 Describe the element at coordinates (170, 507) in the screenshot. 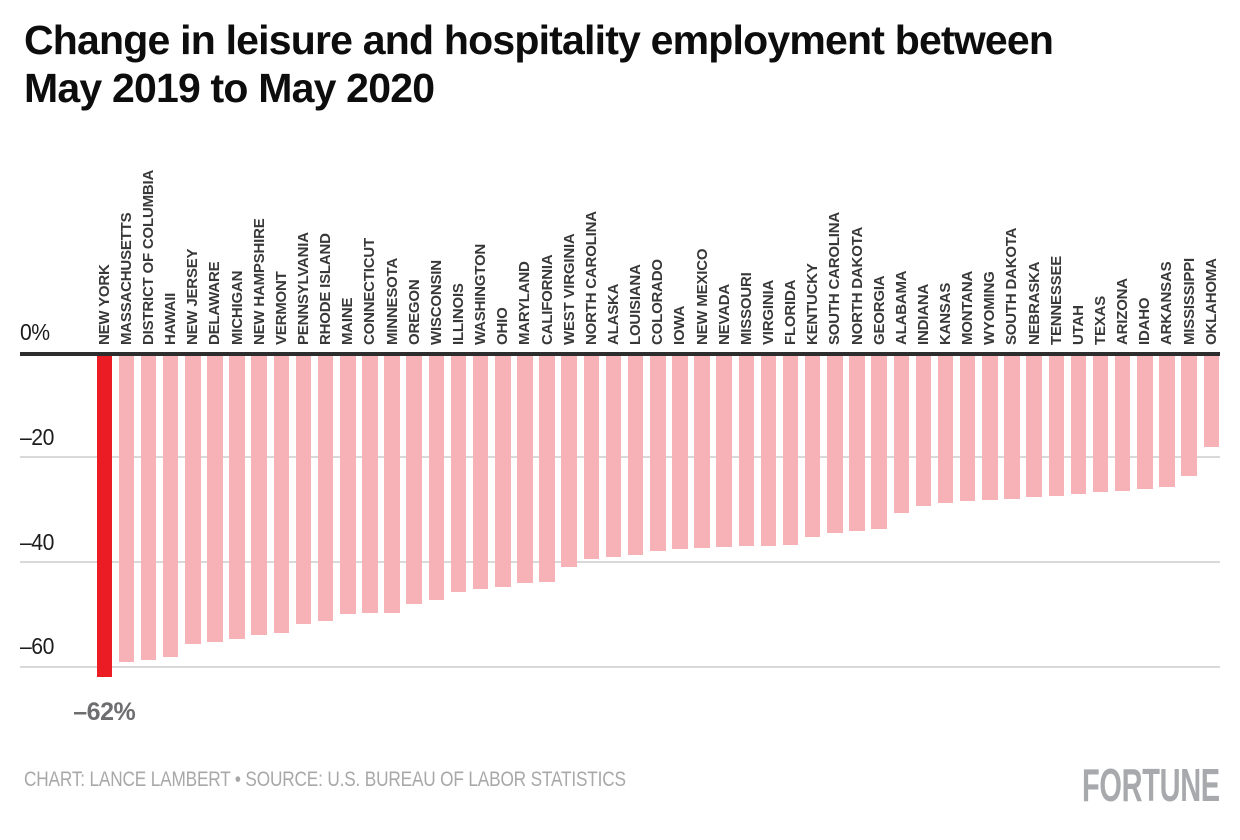

I see `bar-hawaii` at that location.